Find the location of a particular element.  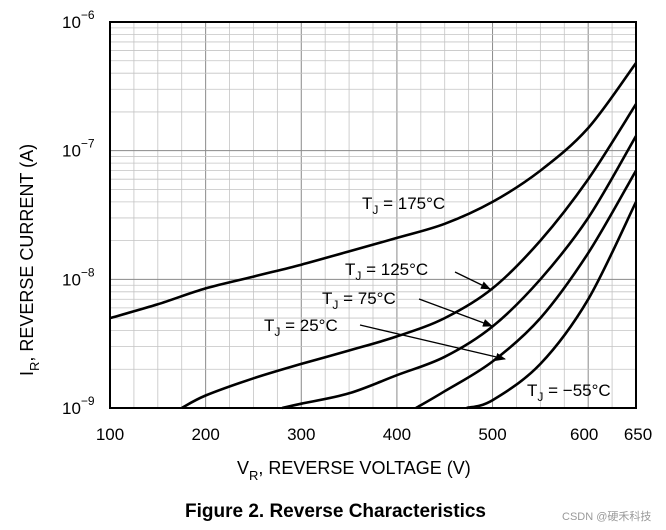

x-tick-label: 300 is located at coordinates (301, 434).